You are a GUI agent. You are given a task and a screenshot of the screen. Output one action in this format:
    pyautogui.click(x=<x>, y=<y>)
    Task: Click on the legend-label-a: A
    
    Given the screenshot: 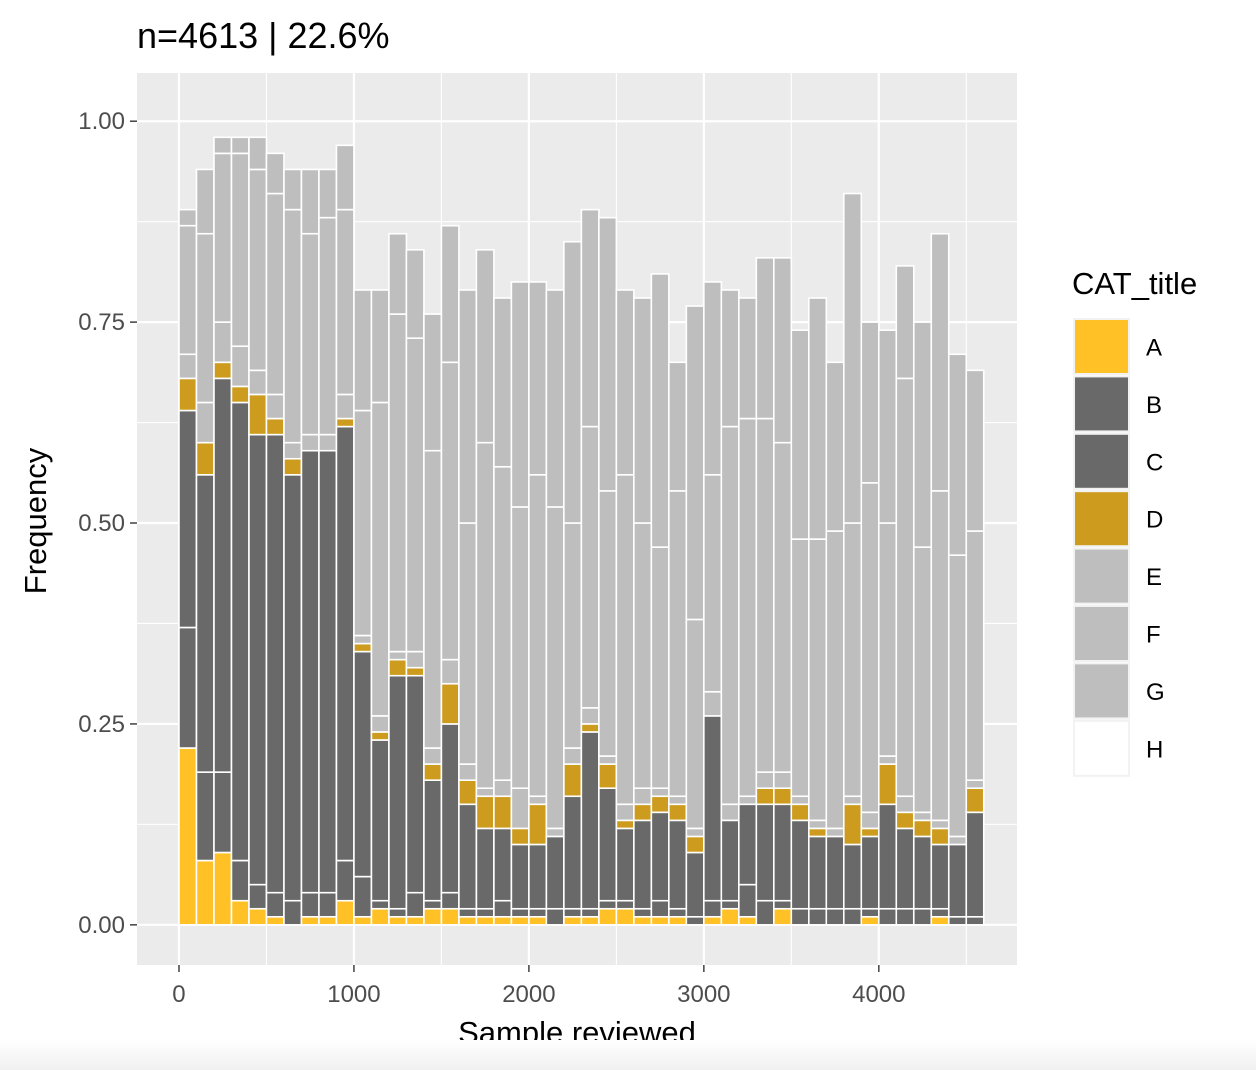 What is the action you would take?
    pyautogui.click(x=1154, y=348)
    